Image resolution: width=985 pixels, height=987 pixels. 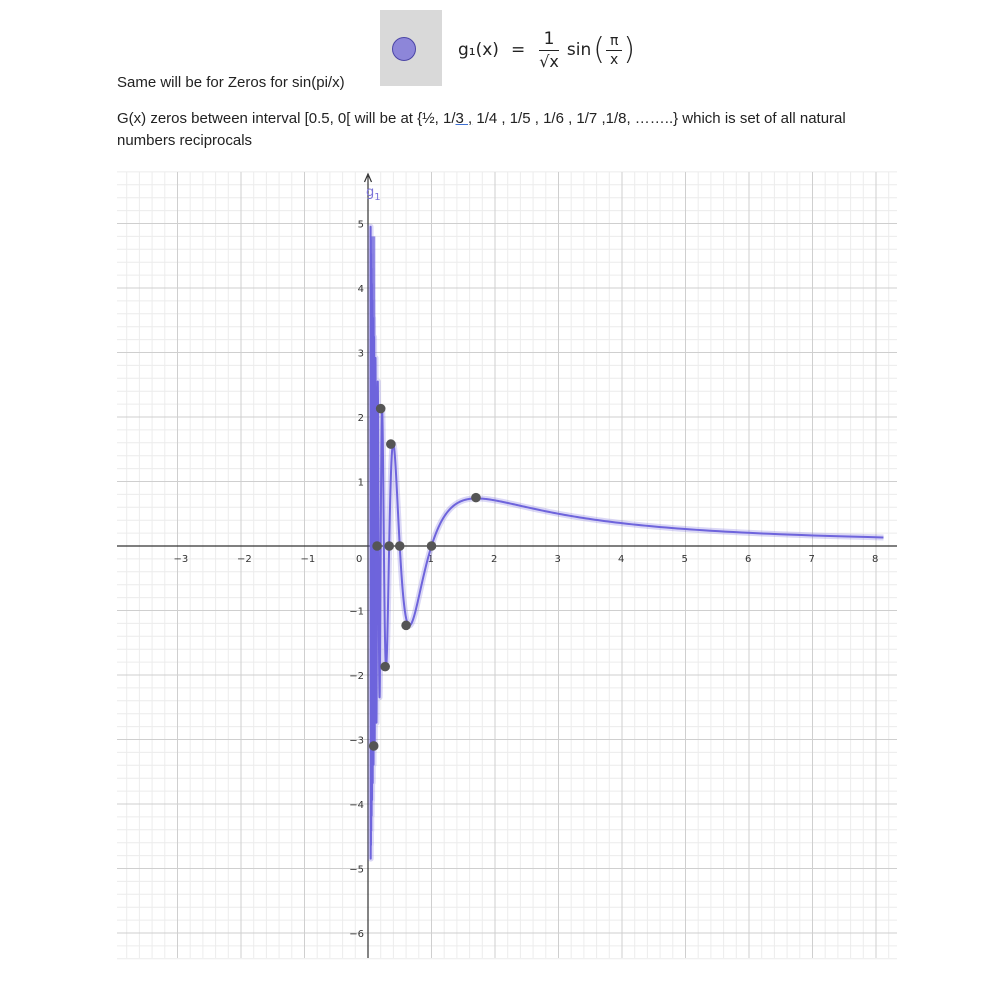 What do you see at coordinates (368, 177) in the screenshot?
I see `y-axis-arrow` at bounding box center [368, 177].